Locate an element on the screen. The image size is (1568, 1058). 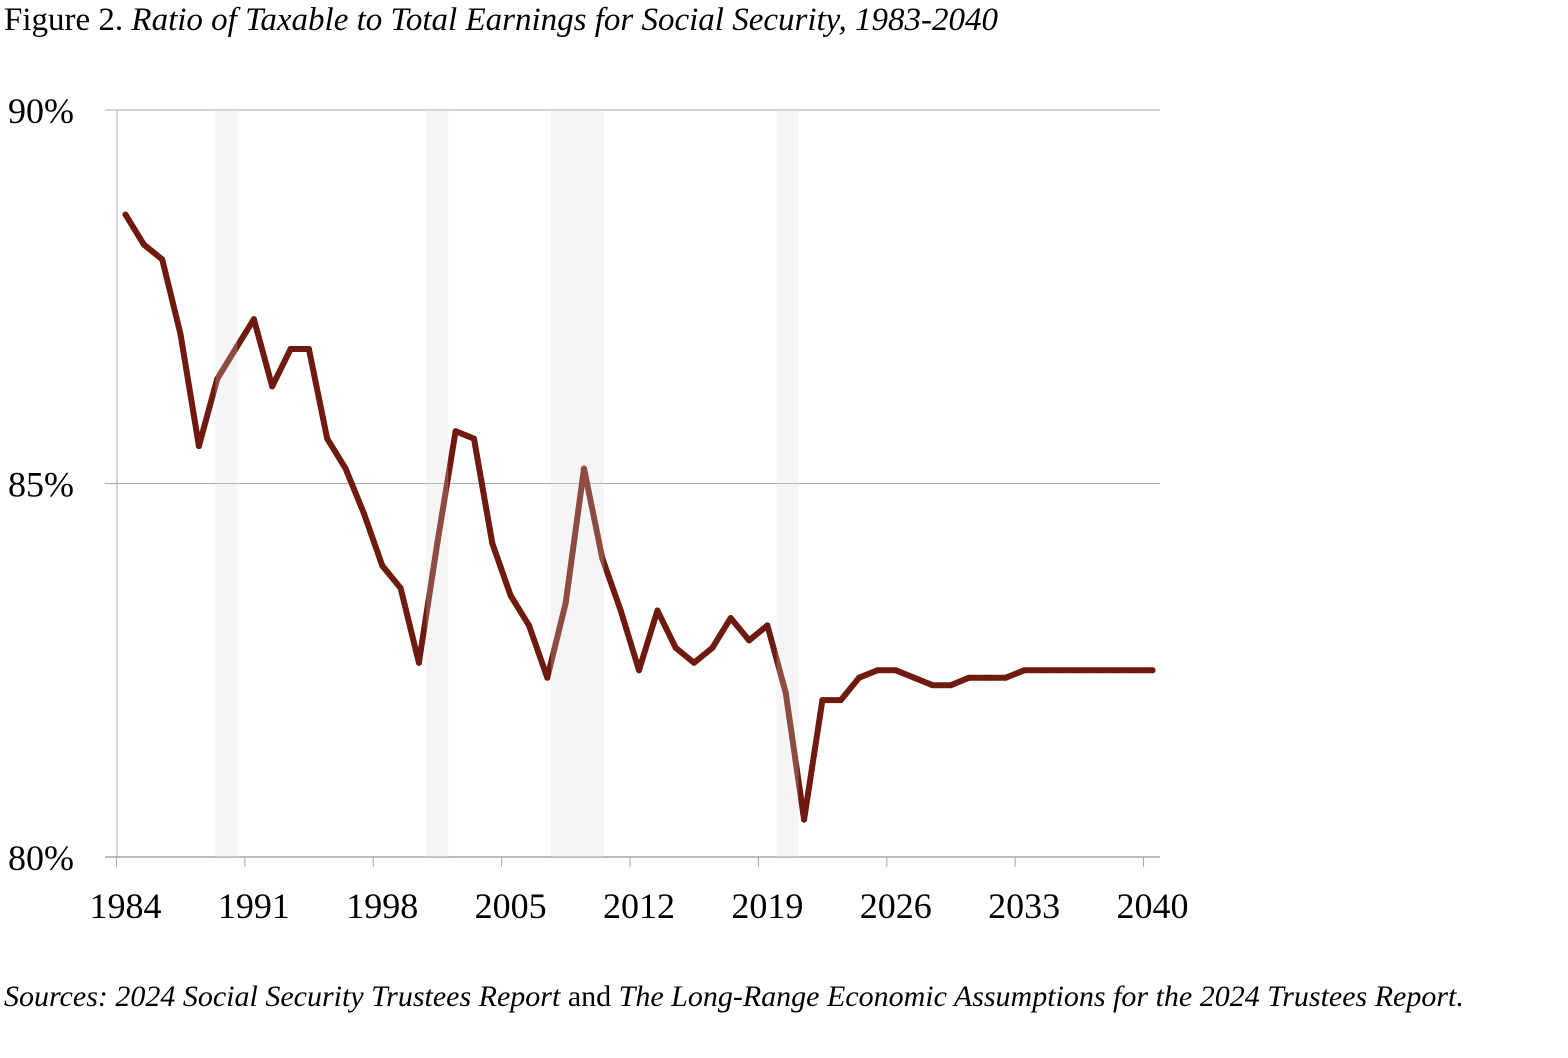
x-tick-label: 2005 is located at coordinates (511, 906).